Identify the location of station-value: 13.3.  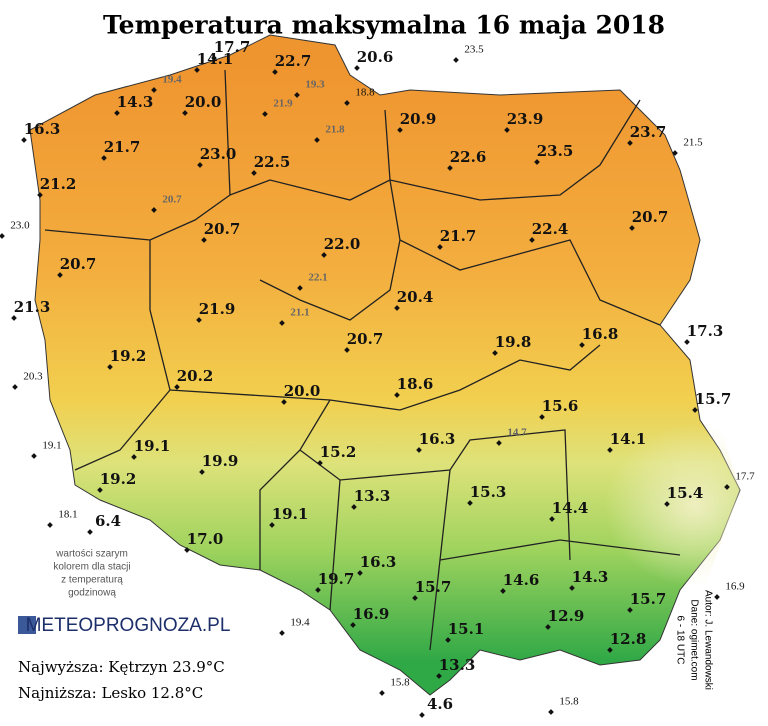
(372, 496).